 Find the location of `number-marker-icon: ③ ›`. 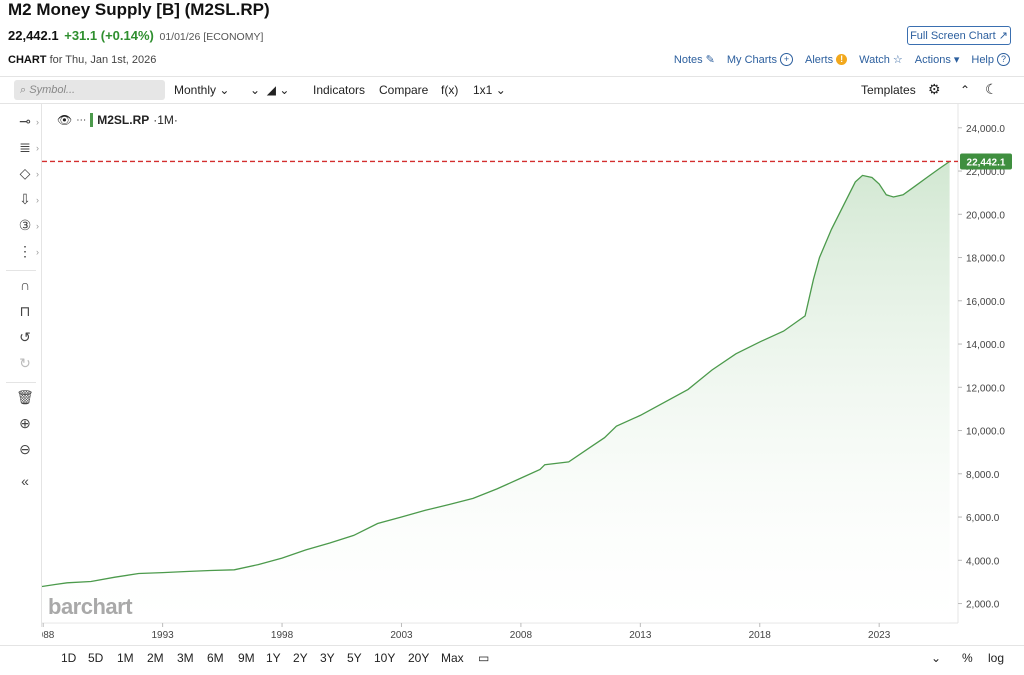

number-marker-icon: ③ › is located at coordinates (28, 225).